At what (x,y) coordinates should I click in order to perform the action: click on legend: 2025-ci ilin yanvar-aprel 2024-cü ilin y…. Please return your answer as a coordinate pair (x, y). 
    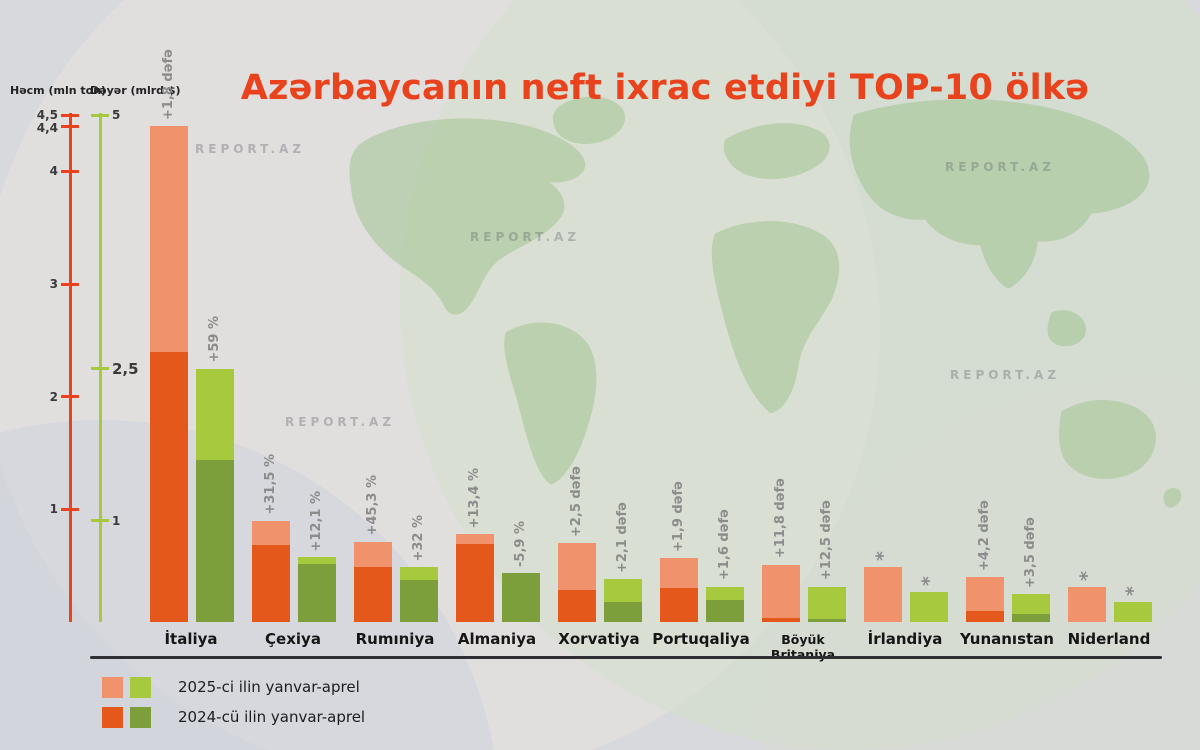
    Looking at the image, I should click on (233, 706).